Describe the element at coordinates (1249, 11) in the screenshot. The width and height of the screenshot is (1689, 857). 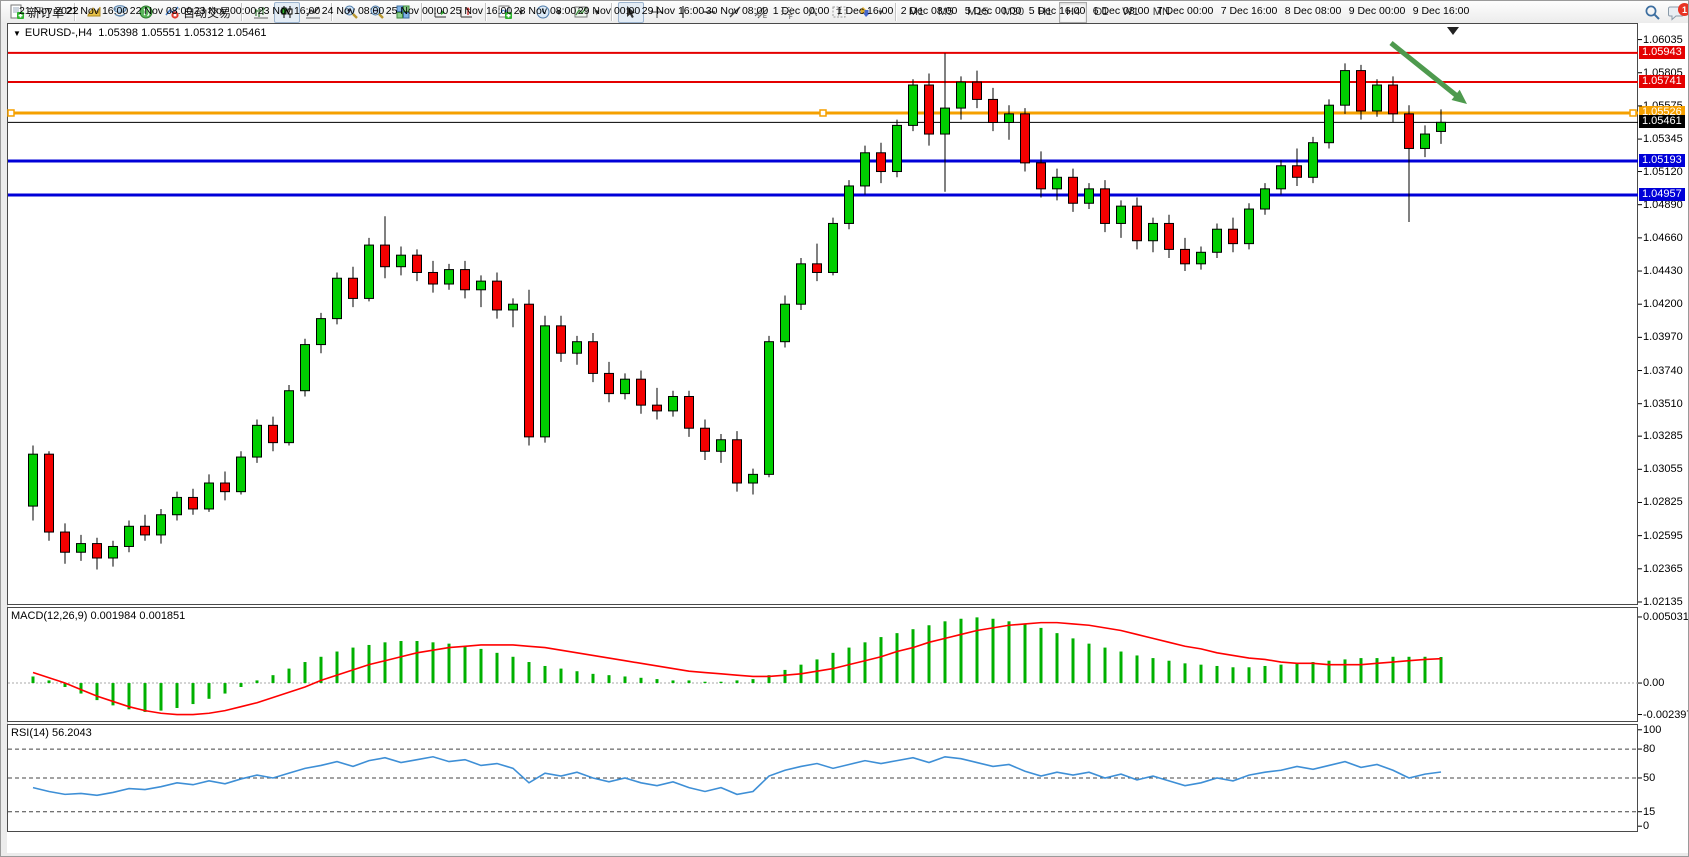
I see `time-axis-label: 7 Dec 16:00` at that location.